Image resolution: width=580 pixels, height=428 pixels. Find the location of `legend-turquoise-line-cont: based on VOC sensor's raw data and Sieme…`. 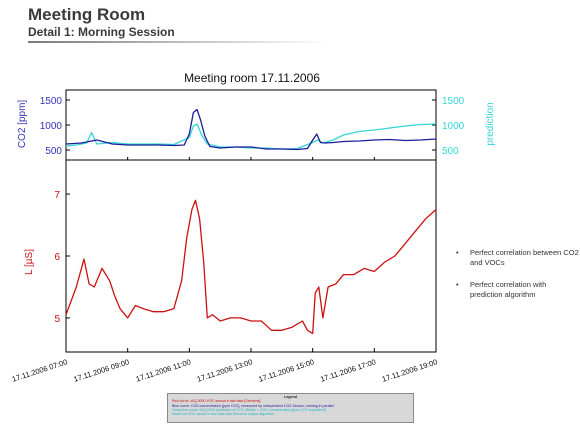

legend-turquoise-line-cont: based on VOC sensor's raw data and Sieme… is located at coordinates (223, 414).